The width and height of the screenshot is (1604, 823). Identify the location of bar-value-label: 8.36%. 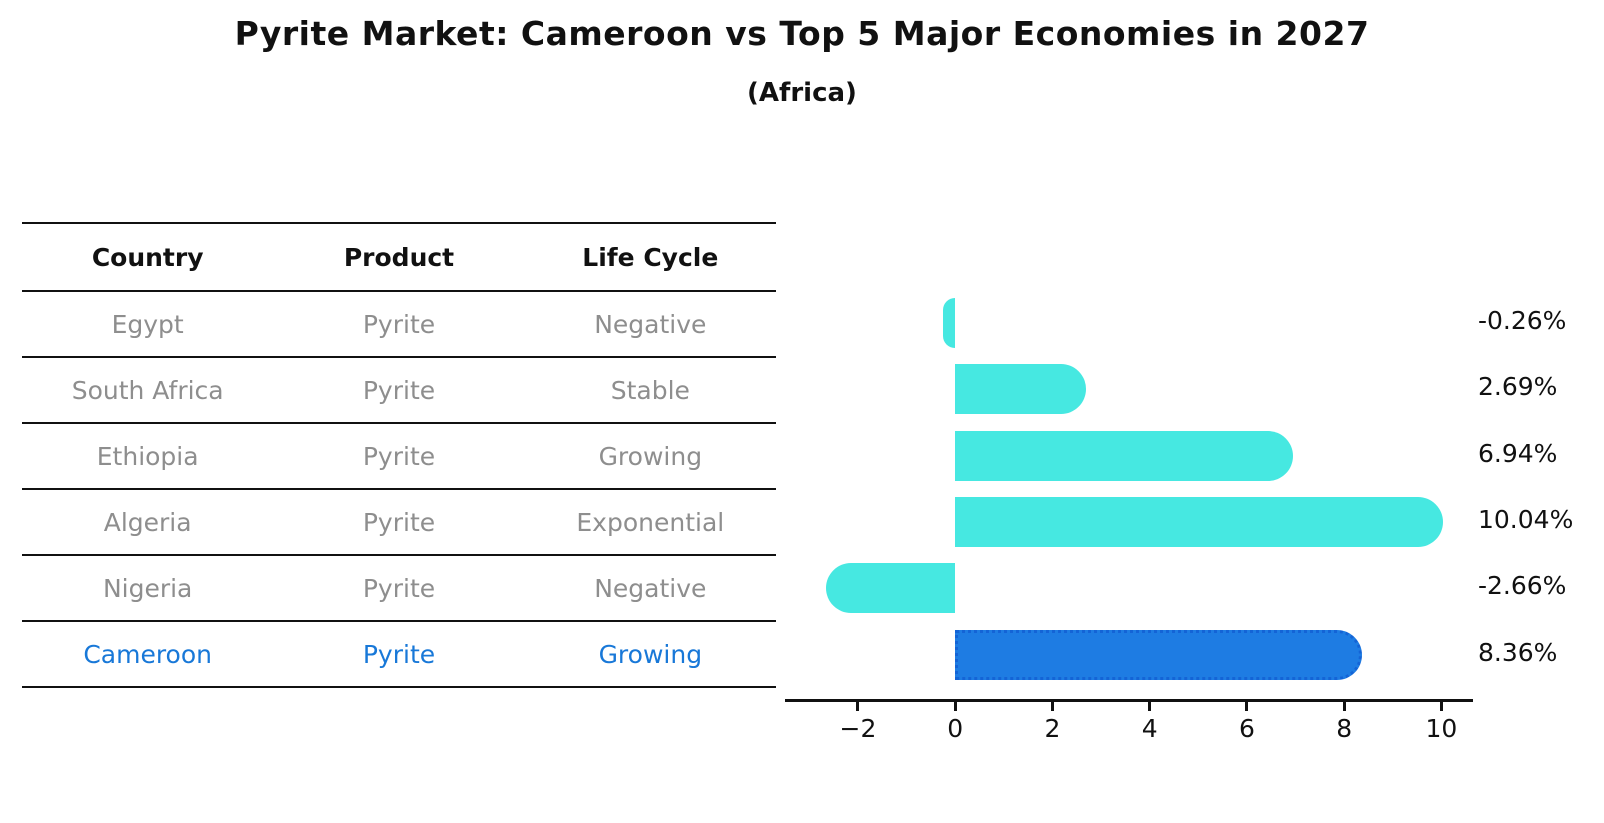
(1518, 652).